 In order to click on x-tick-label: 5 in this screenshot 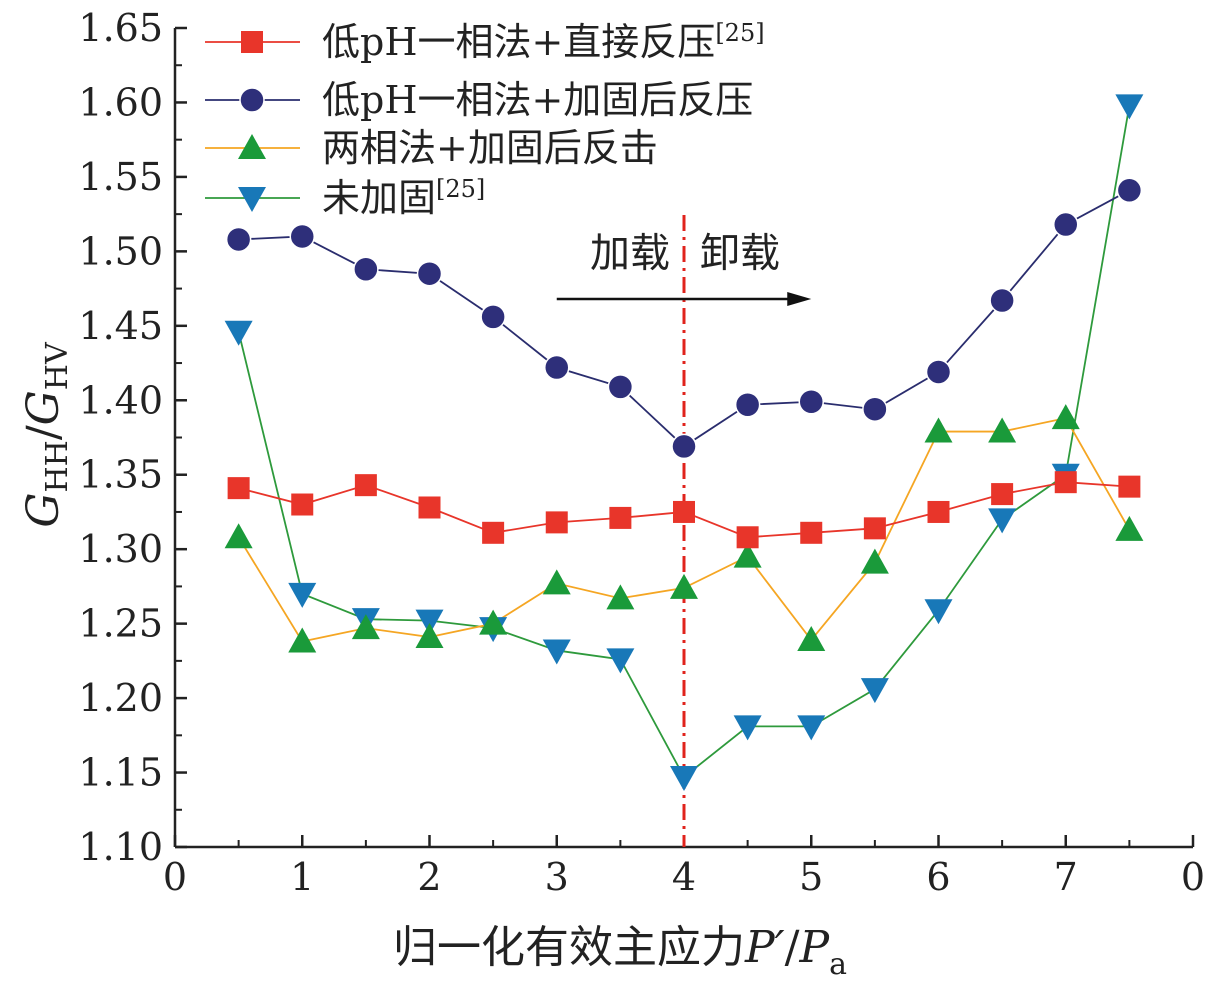, I will do `click(811, 877)`.